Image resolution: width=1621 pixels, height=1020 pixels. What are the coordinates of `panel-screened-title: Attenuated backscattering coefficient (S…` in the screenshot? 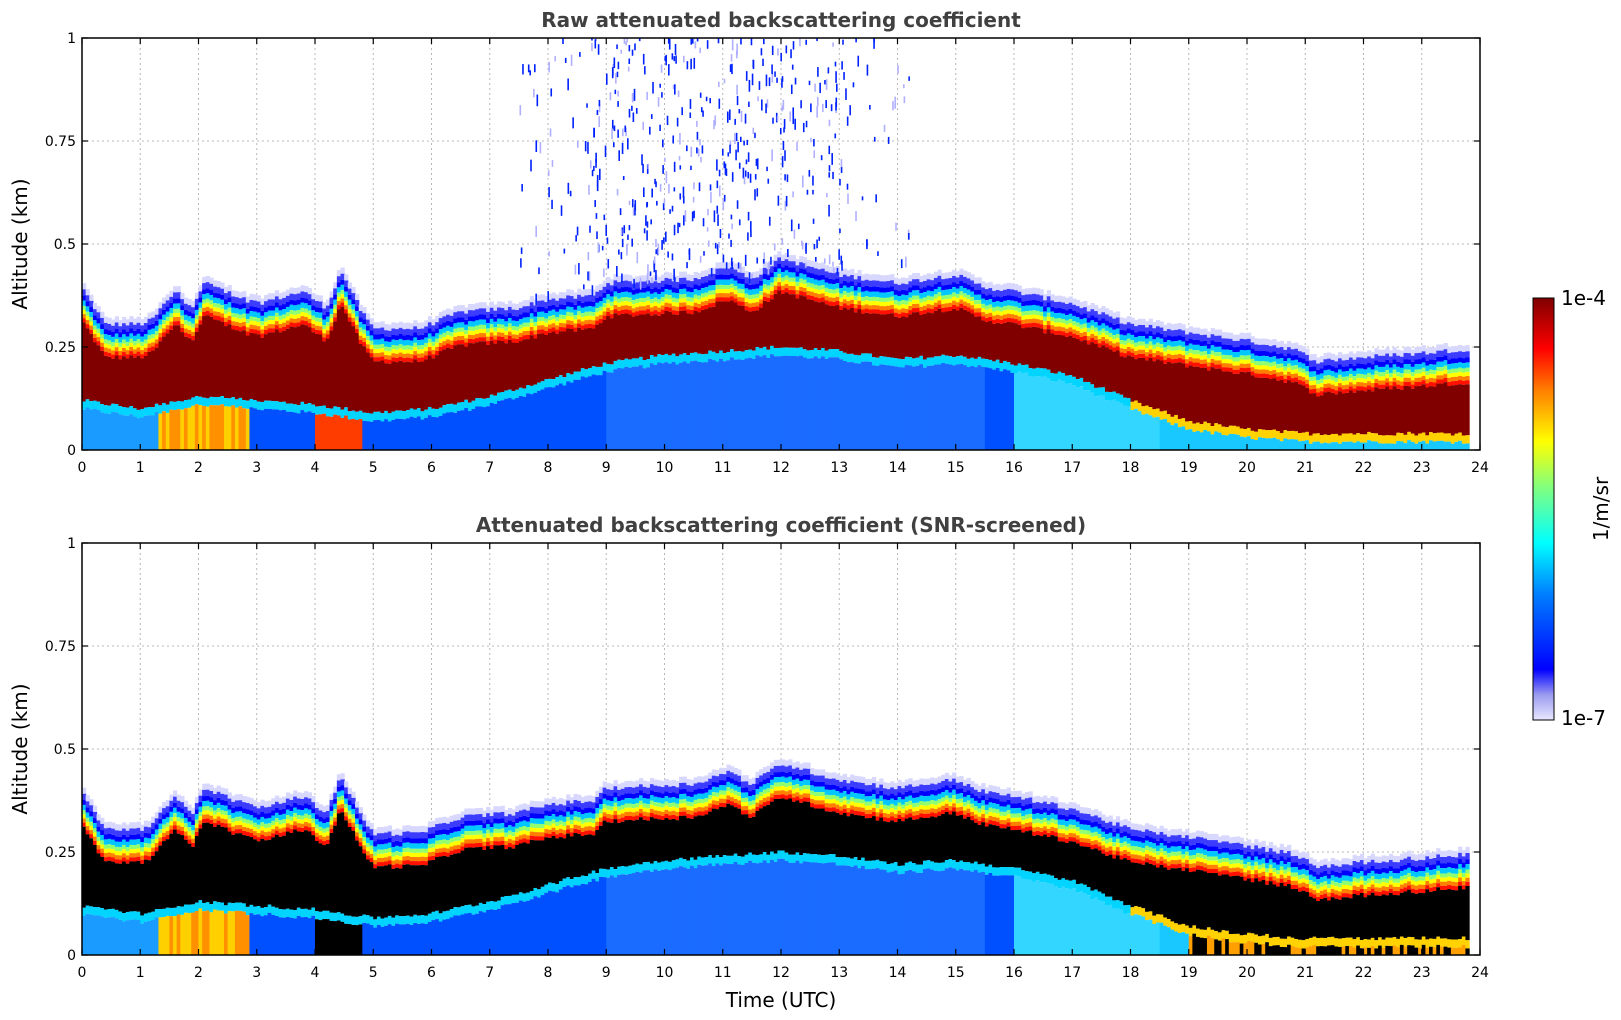 It's located at (781, 525).